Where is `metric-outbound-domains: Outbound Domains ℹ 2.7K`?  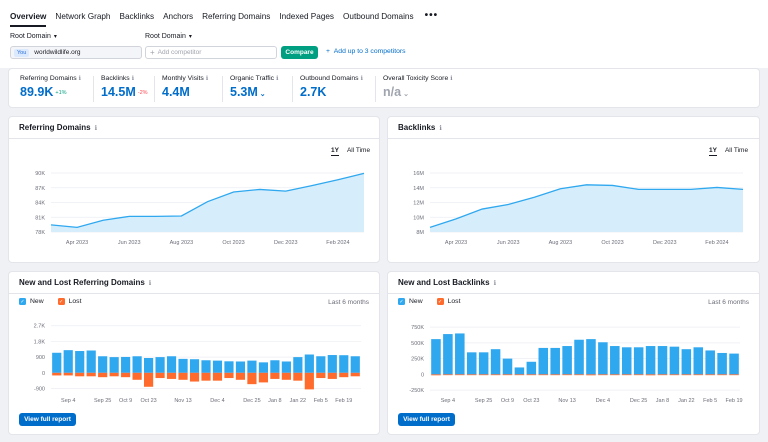
metric-outbound-domains: Outbound Domains ℹ 2.7K is located at coordinates (331, 87).